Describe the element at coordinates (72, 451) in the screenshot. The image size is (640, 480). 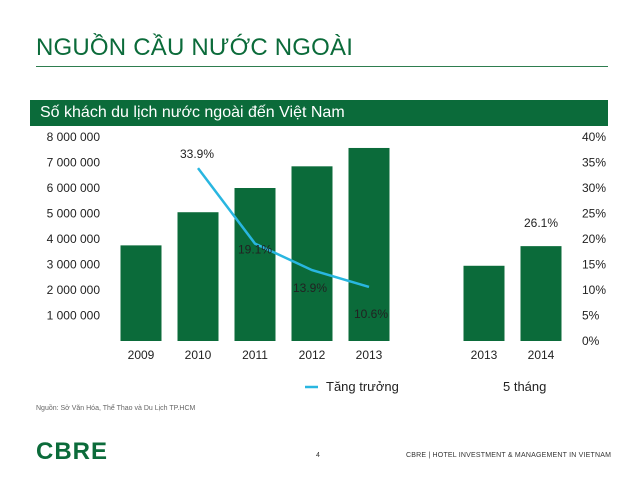
I see `cbre-logo: CBRE` at that location.